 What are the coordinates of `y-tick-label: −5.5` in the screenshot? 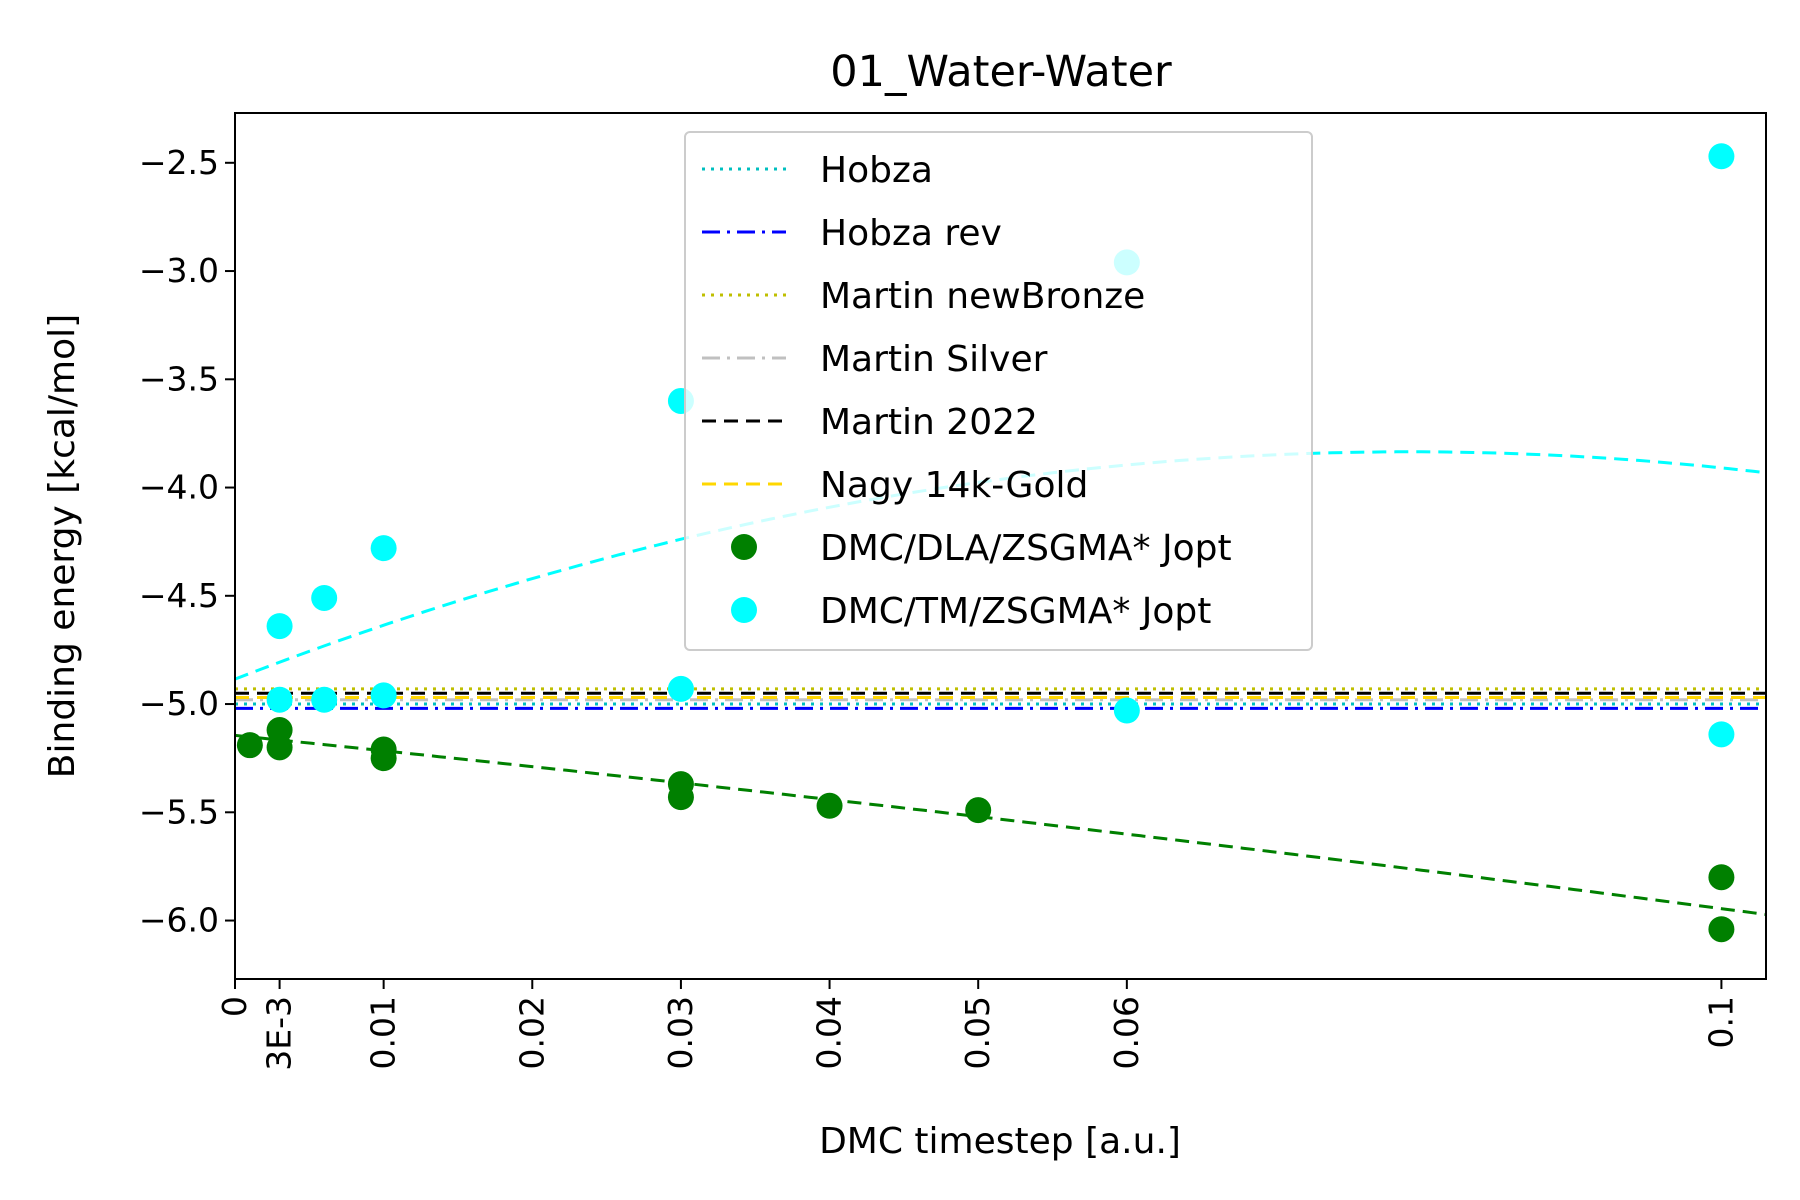 It's located at (179, 811).